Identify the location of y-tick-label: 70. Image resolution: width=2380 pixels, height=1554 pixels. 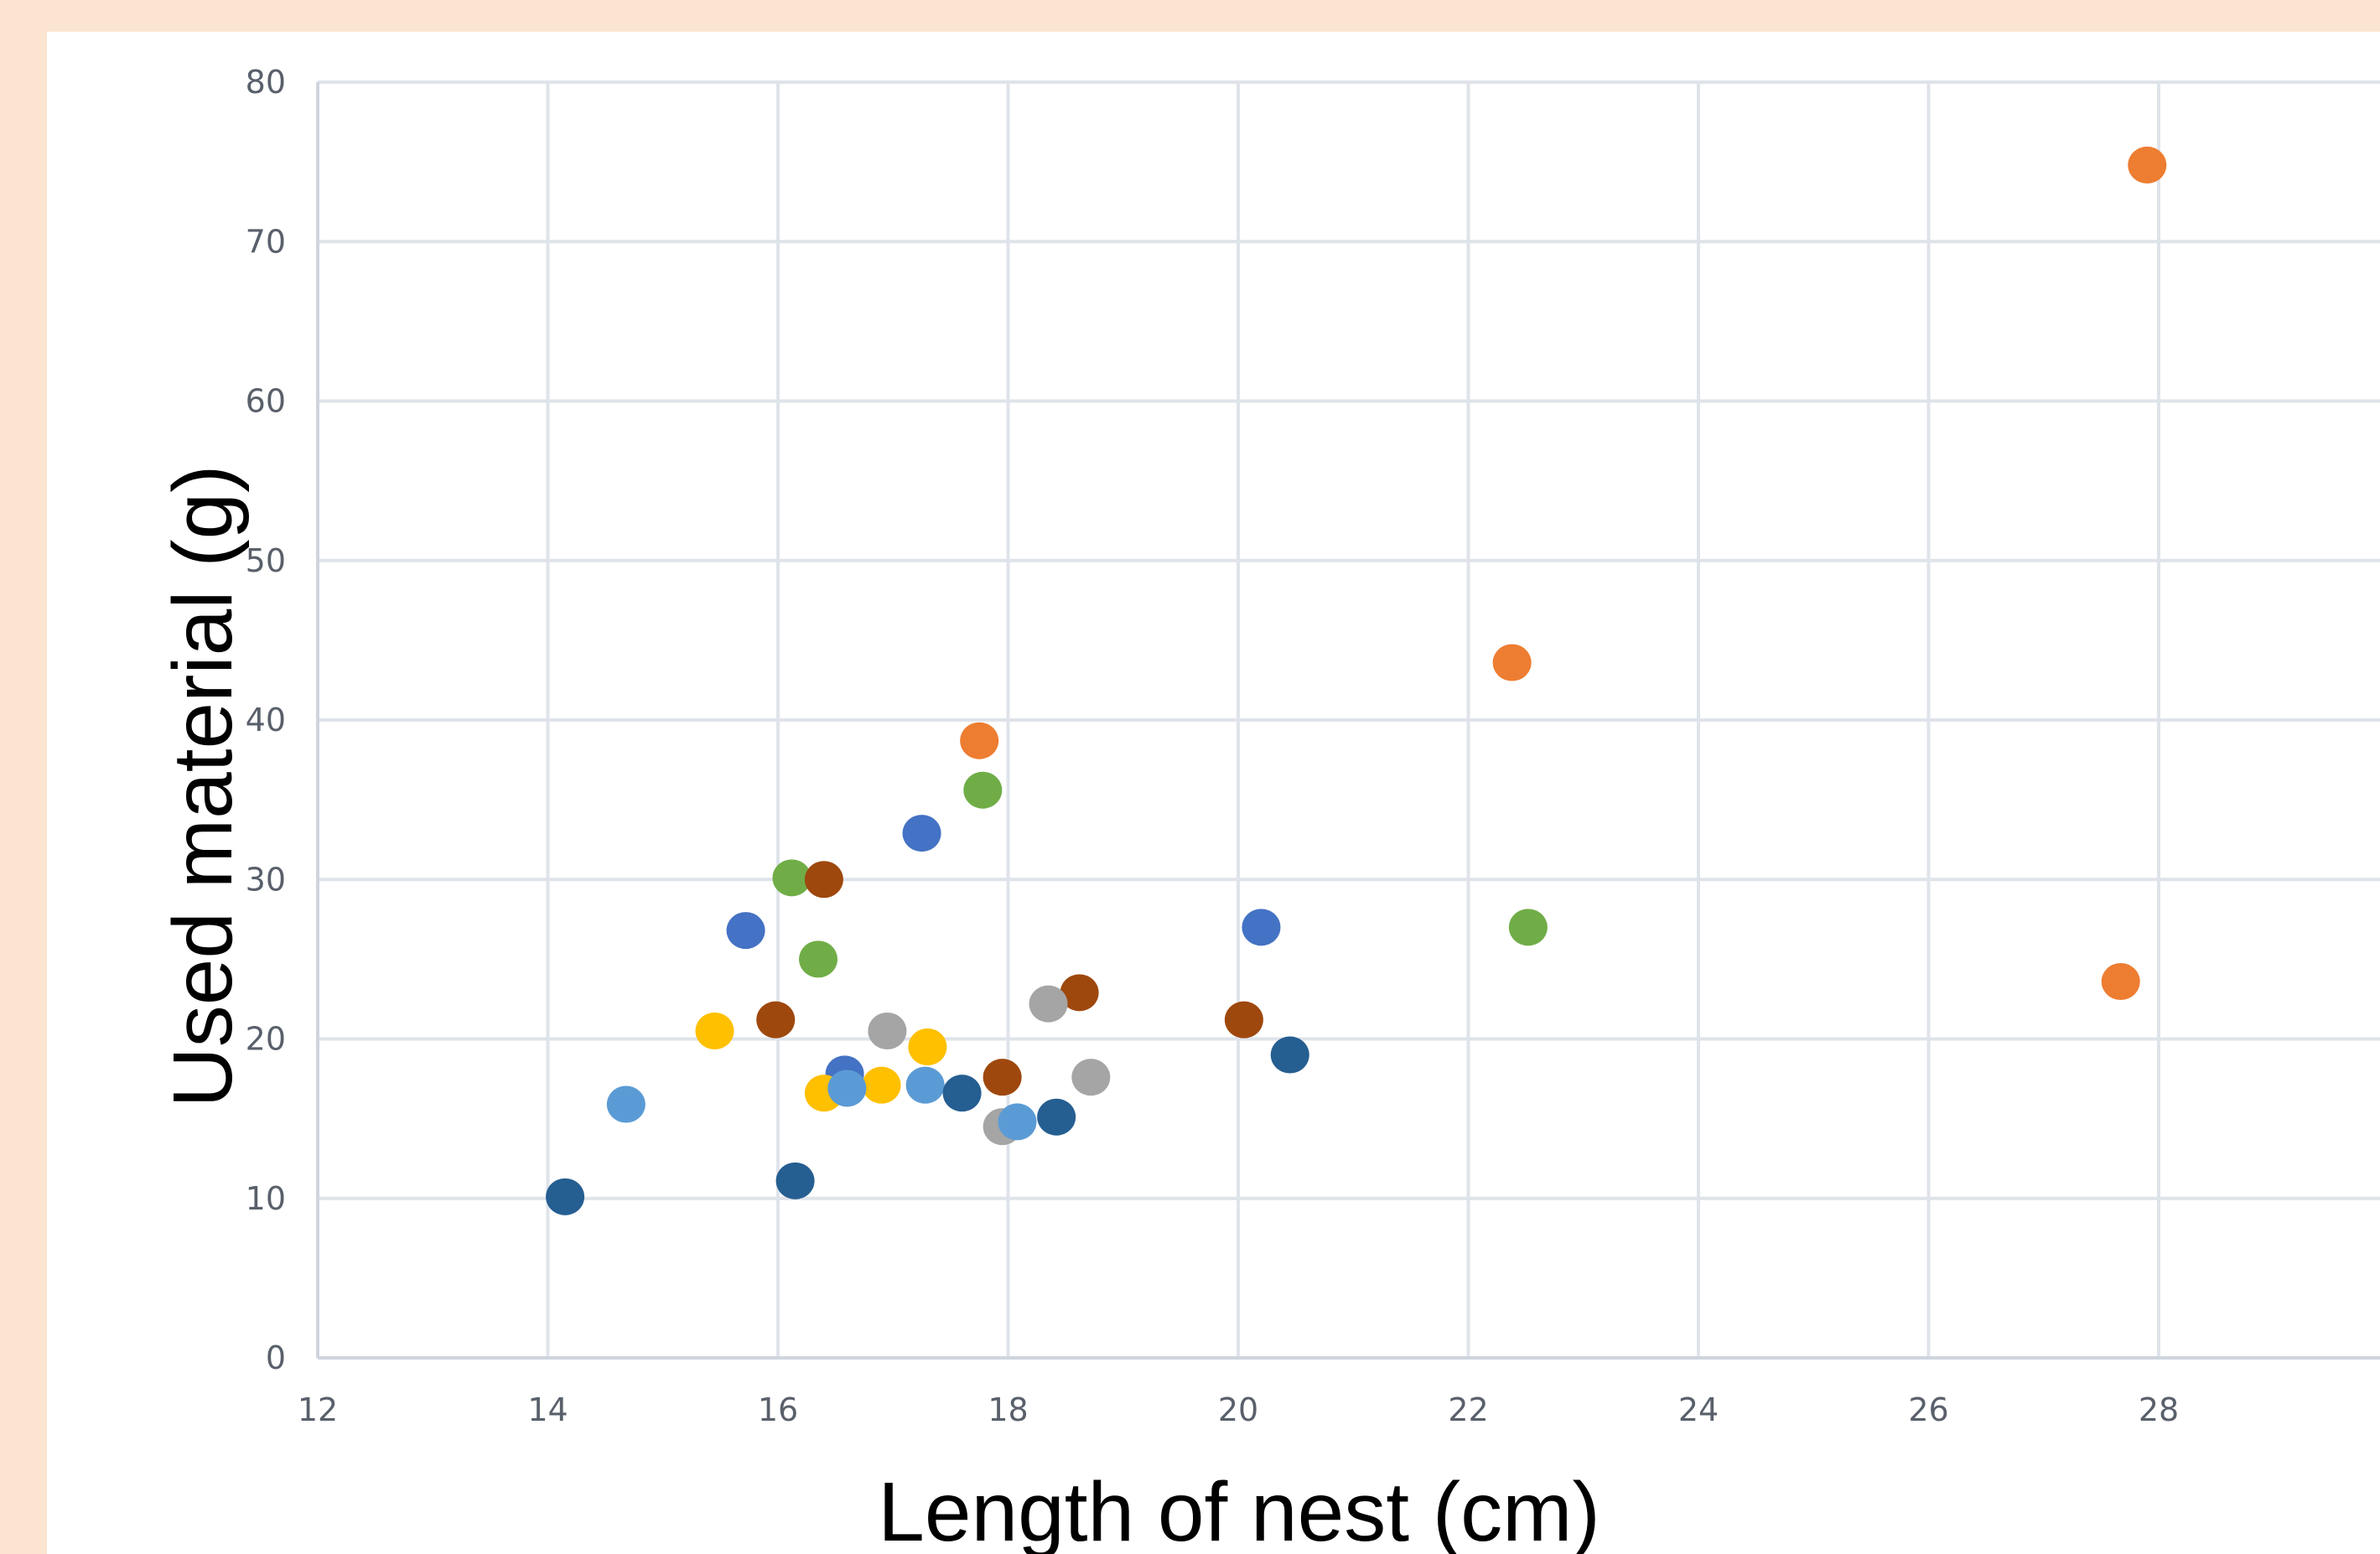
(266, 241).